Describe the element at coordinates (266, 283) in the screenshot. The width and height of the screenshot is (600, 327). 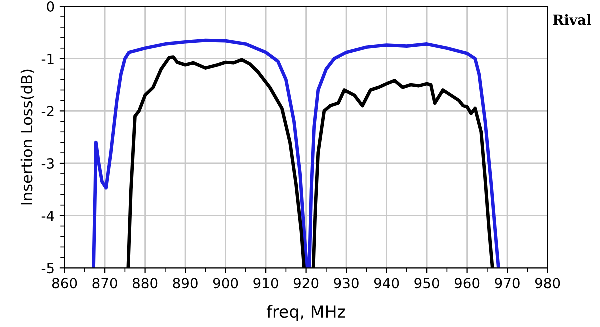
I see `x-tick-label: 910` at that location.